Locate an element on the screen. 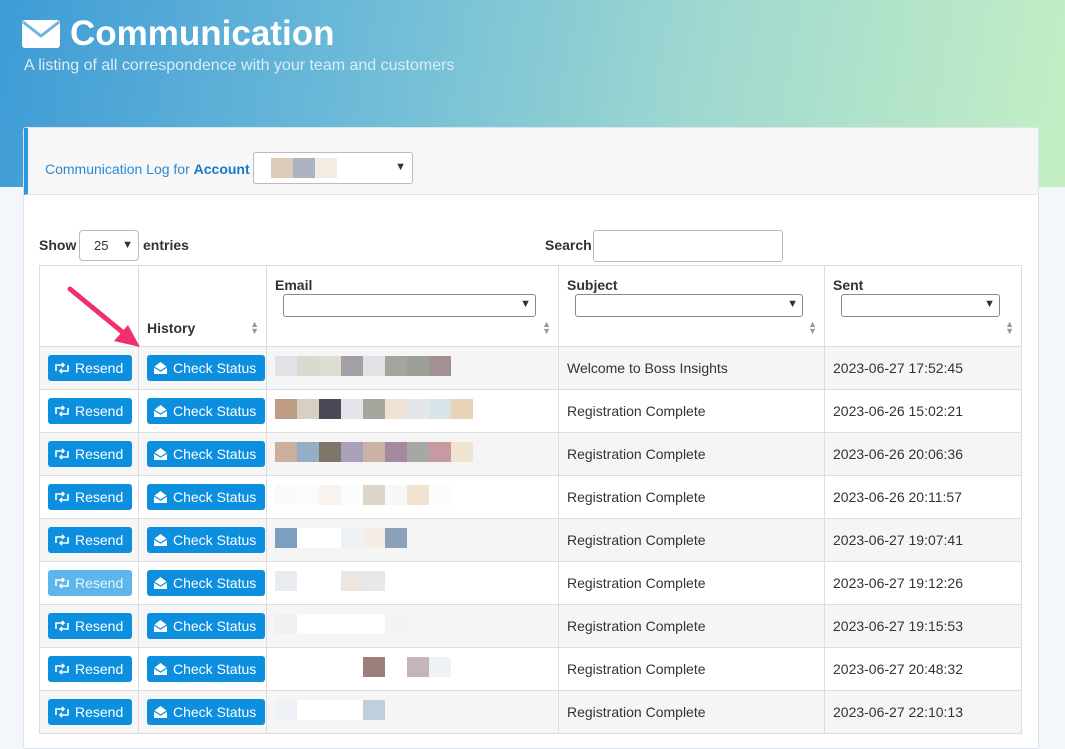 The width and height of the screenshot is (1065, 749). subject-filter-select: ▼ is located at coordinates (689, 305).